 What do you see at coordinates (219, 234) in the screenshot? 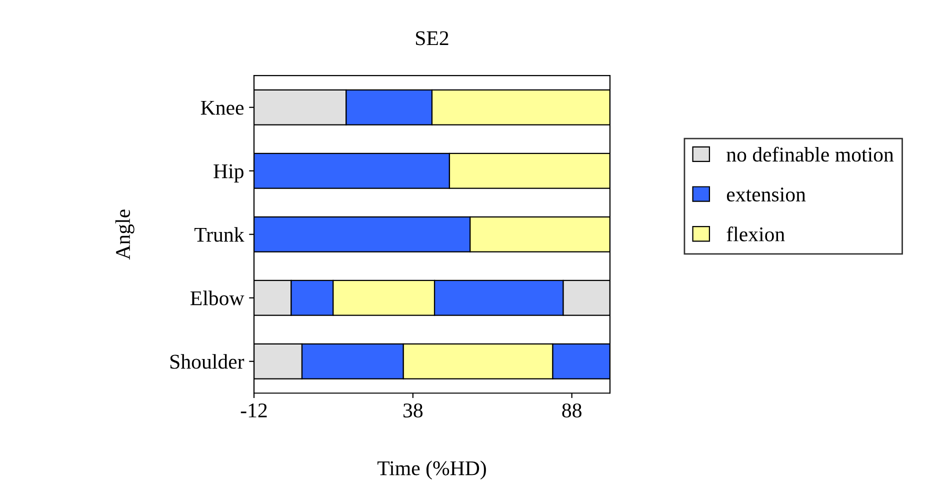
I see `y-tick-label: Trunk` at bounding box center [219, 234].